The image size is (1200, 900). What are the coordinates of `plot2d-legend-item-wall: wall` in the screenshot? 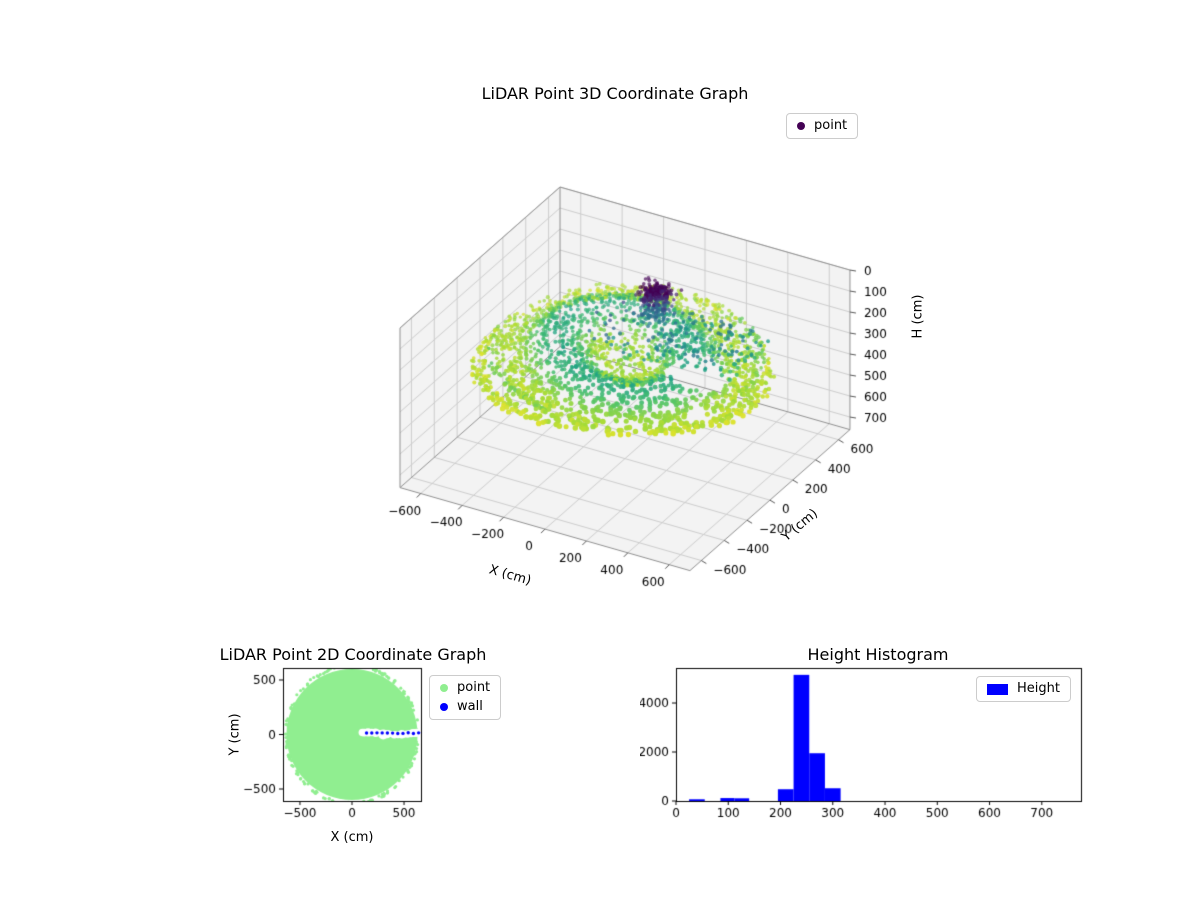 It's located at (465, 707).